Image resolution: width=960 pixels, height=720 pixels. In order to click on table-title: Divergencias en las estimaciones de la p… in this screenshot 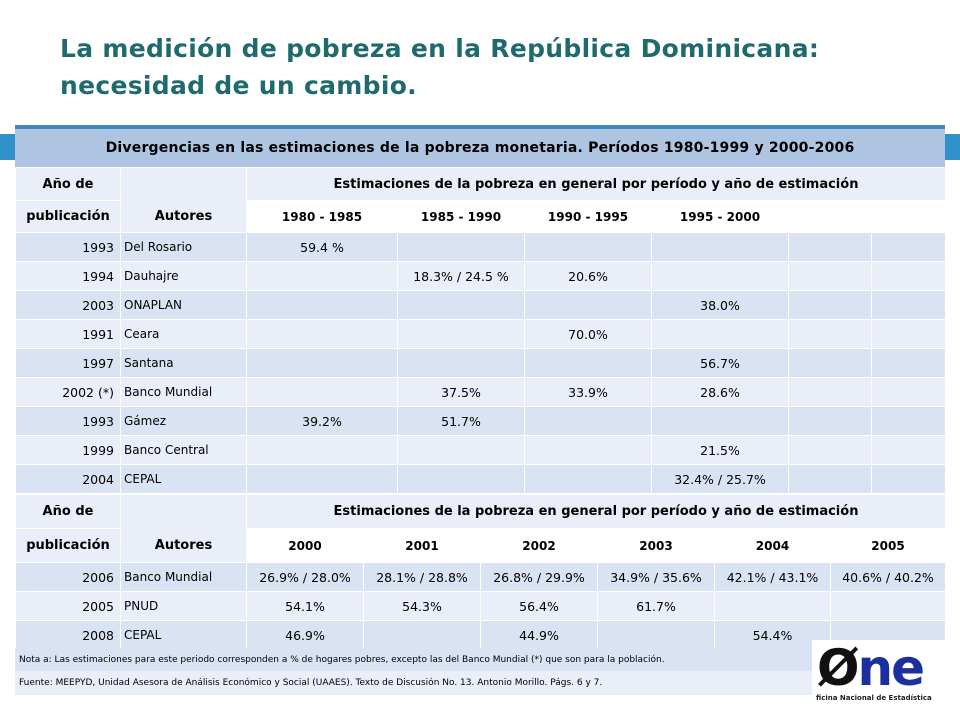, I will do `click(480, 148)`.